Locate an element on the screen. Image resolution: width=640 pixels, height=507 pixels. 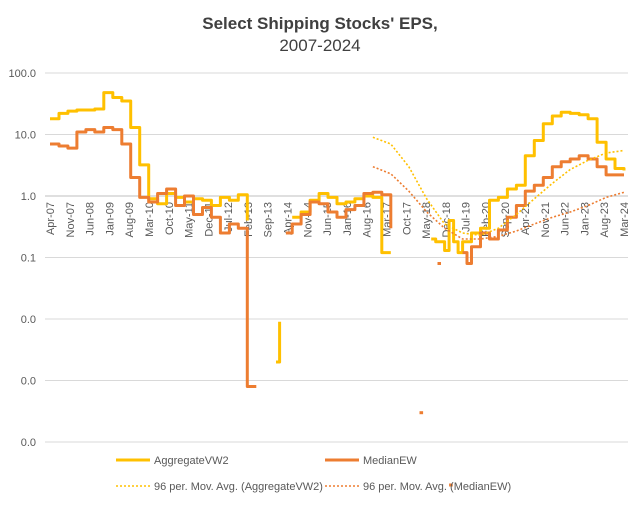
x-tick-label: Mar-10 is located at coordinates (150, 219).